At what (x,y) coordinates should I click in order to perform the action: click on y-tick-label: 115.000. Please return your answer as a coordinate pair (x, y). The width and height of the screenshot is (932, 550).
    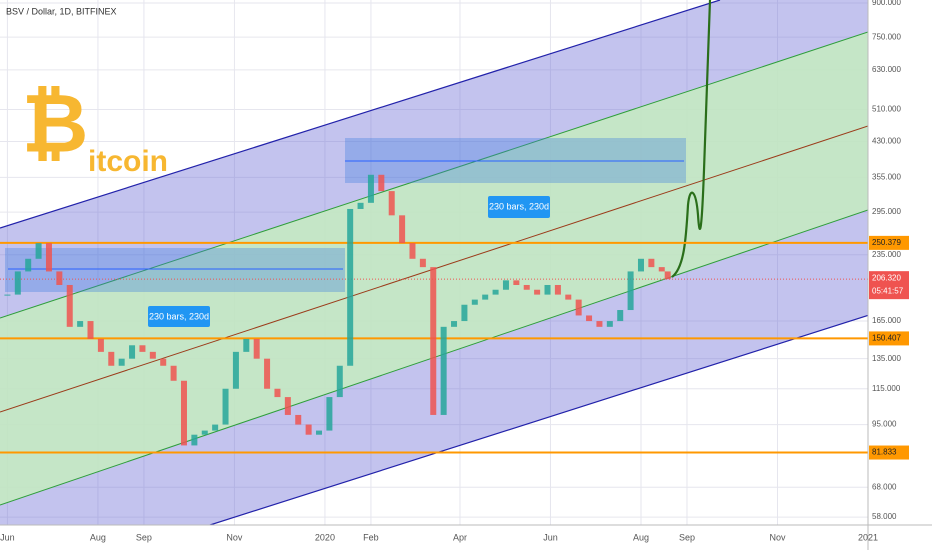
    Looking at the image, I should click on (886, 388).